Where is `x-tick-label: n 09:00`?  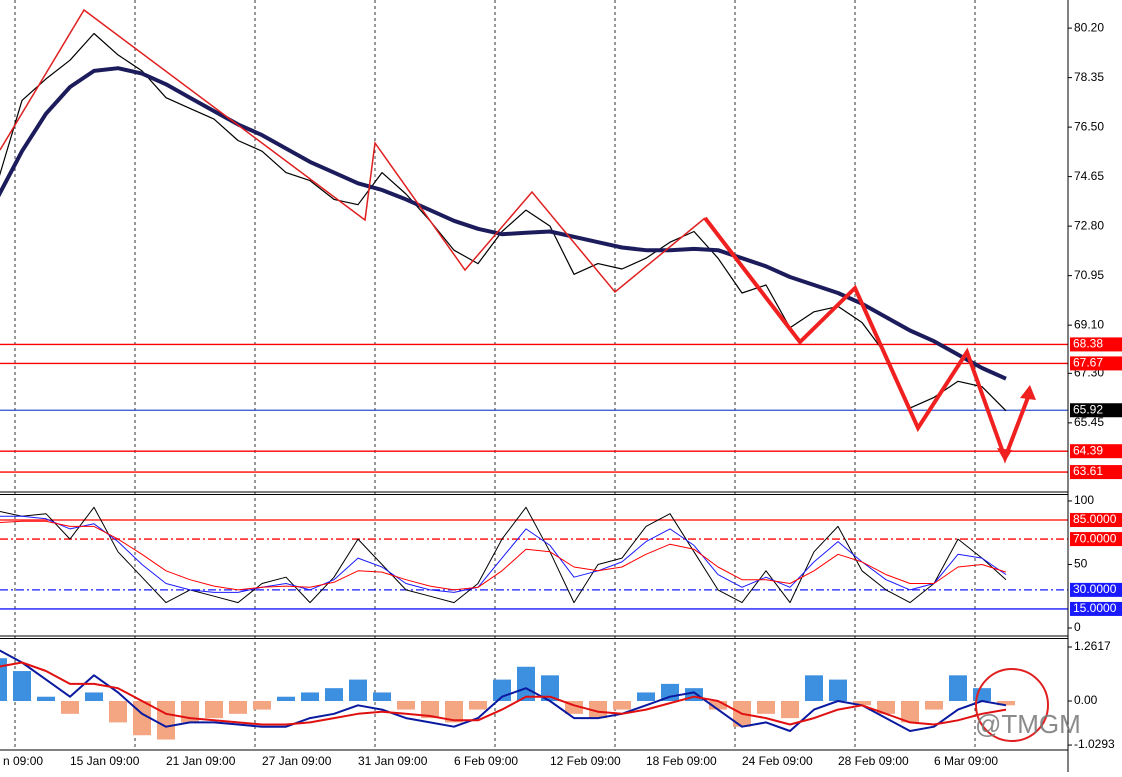
x-tick-label: n 09:00 is located at coordinates (23, 761).